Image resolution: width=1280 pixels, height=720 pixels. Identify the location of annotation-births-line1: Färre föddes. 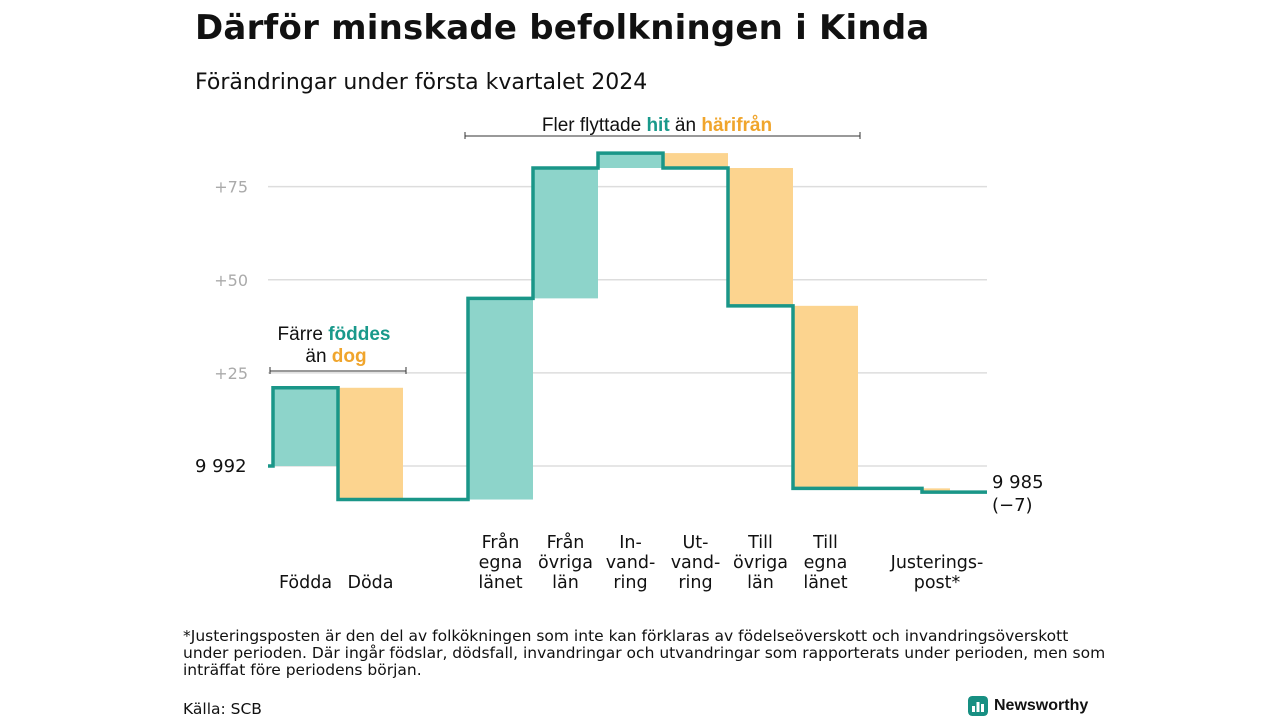
(334, 334).